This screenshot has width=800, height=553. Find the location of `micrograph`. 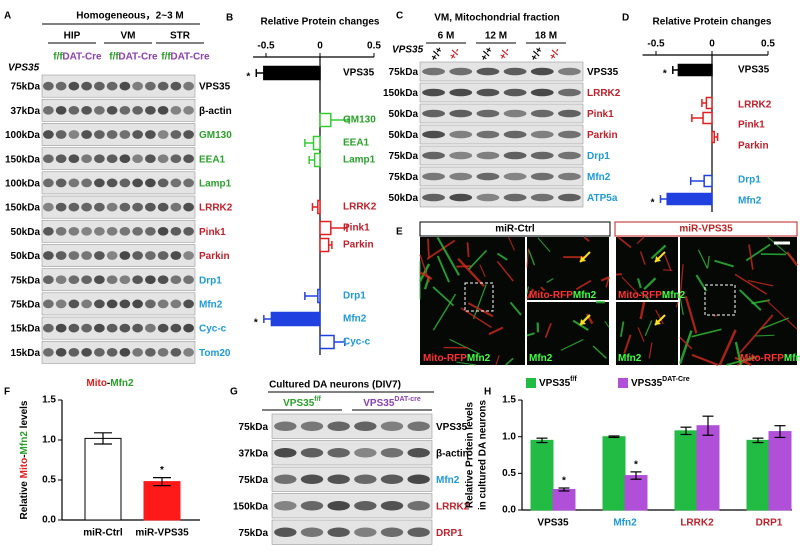

micrograph is located at coordinates (472, 301).